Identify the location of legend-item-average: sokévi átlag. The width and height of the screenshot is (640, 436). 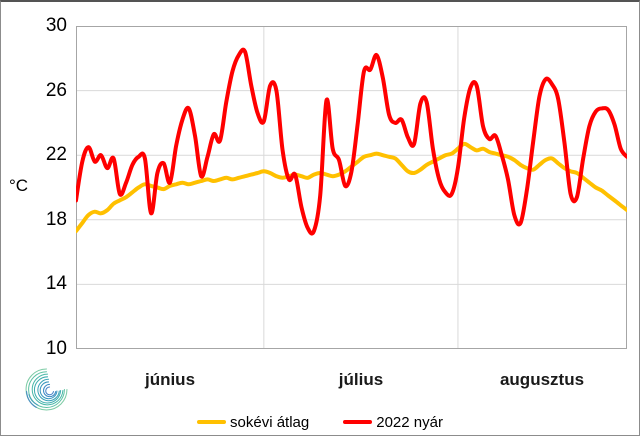
(253, 422).